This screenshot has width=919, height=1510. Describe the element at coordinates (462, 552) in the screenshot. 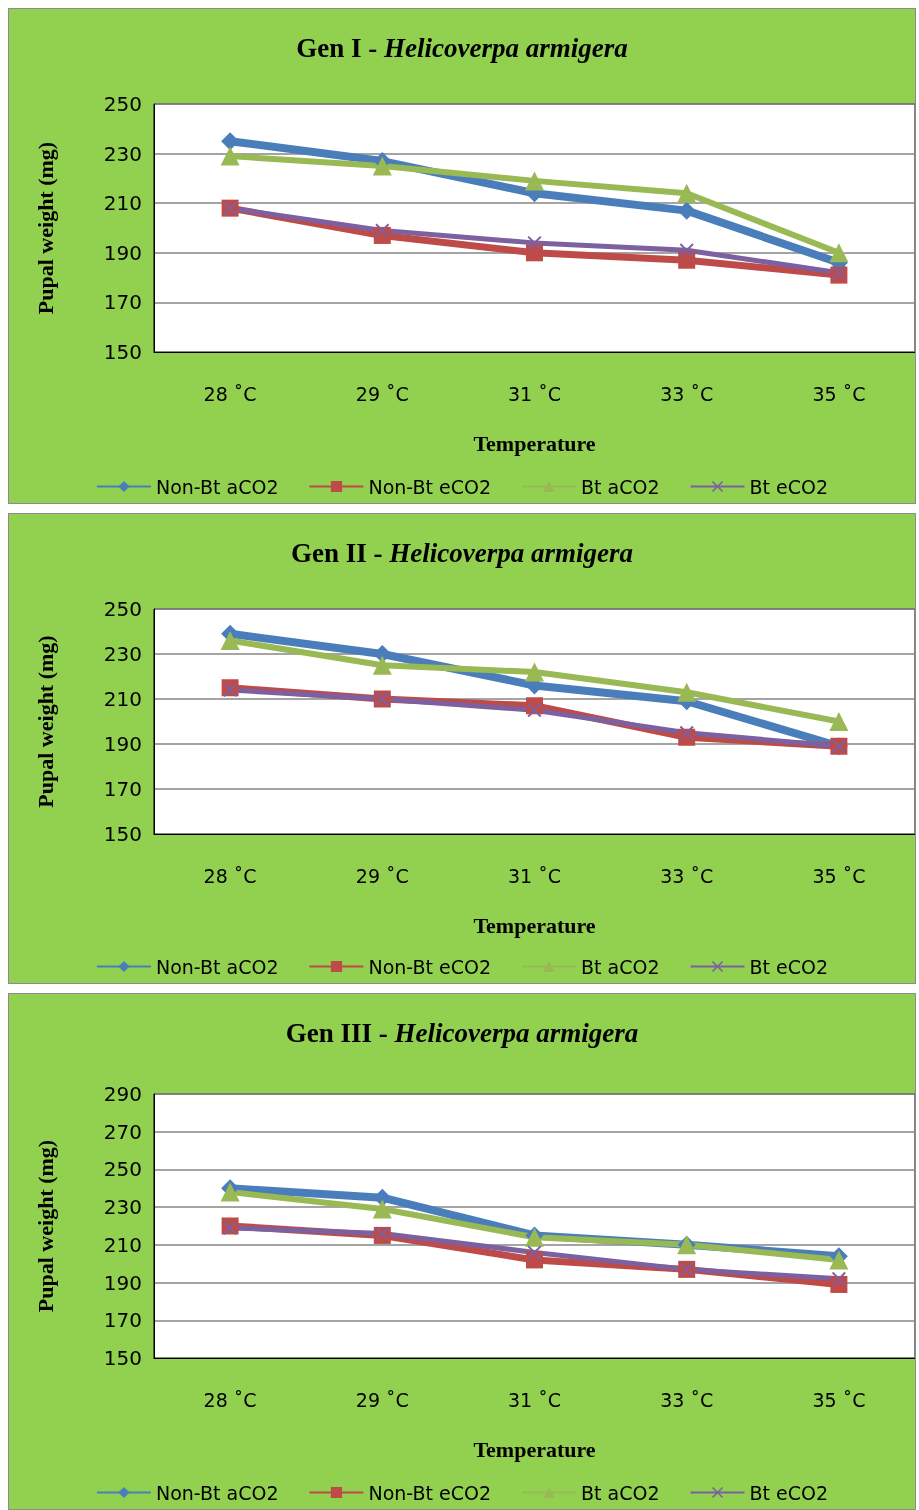

I see `chart-title: Gen II - Helicoverpa armigera` at that location.